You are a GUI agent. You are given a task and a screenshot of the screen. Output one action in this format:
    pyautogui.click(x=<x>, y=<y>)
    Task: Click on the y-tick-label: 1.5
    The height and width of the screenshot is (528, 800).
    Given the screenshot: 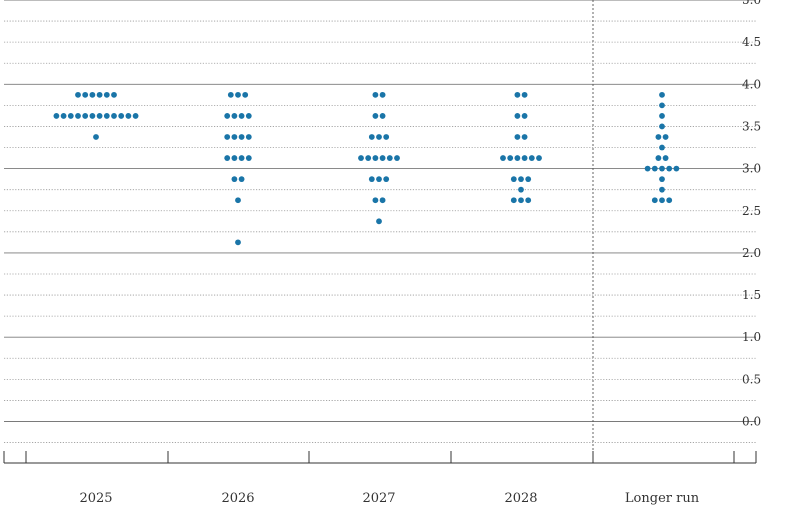 What is the action you would take?
    pyautogui.click(x=751, y=295)
    